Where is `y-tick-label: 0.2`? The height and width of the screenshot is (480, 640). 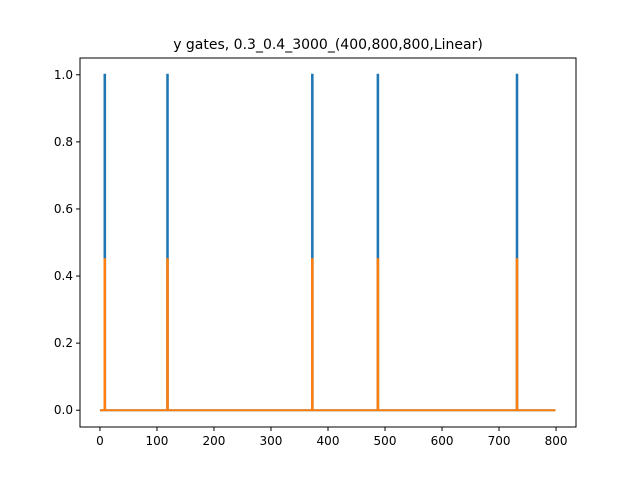 y-tick-label: 0.2 is located at coordinates (63, 343).